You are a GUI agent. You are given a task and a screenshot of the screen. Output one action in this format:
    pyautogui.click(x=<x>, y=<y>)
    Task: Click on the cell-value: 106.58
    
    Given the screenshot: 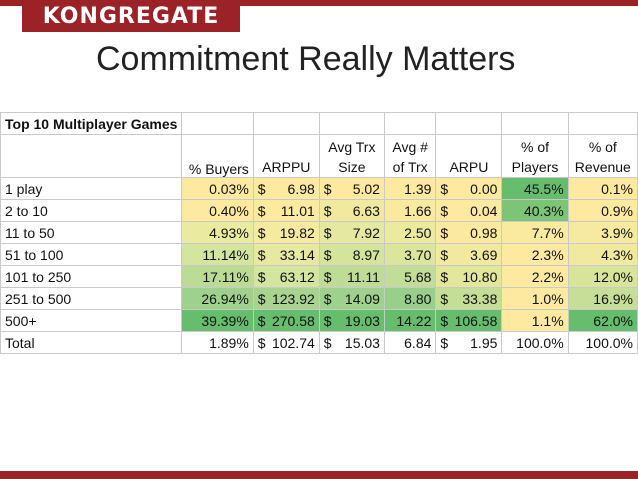 What is the action you would take?
    pyautogui.click(x=476, y=320)
    